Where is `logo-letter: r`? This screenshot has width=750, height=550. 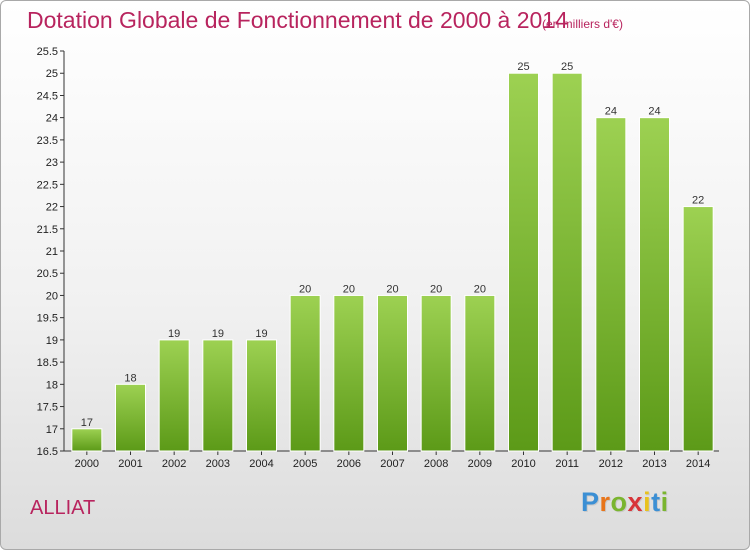
logo-letter: r is located at coordinates (605, 502).